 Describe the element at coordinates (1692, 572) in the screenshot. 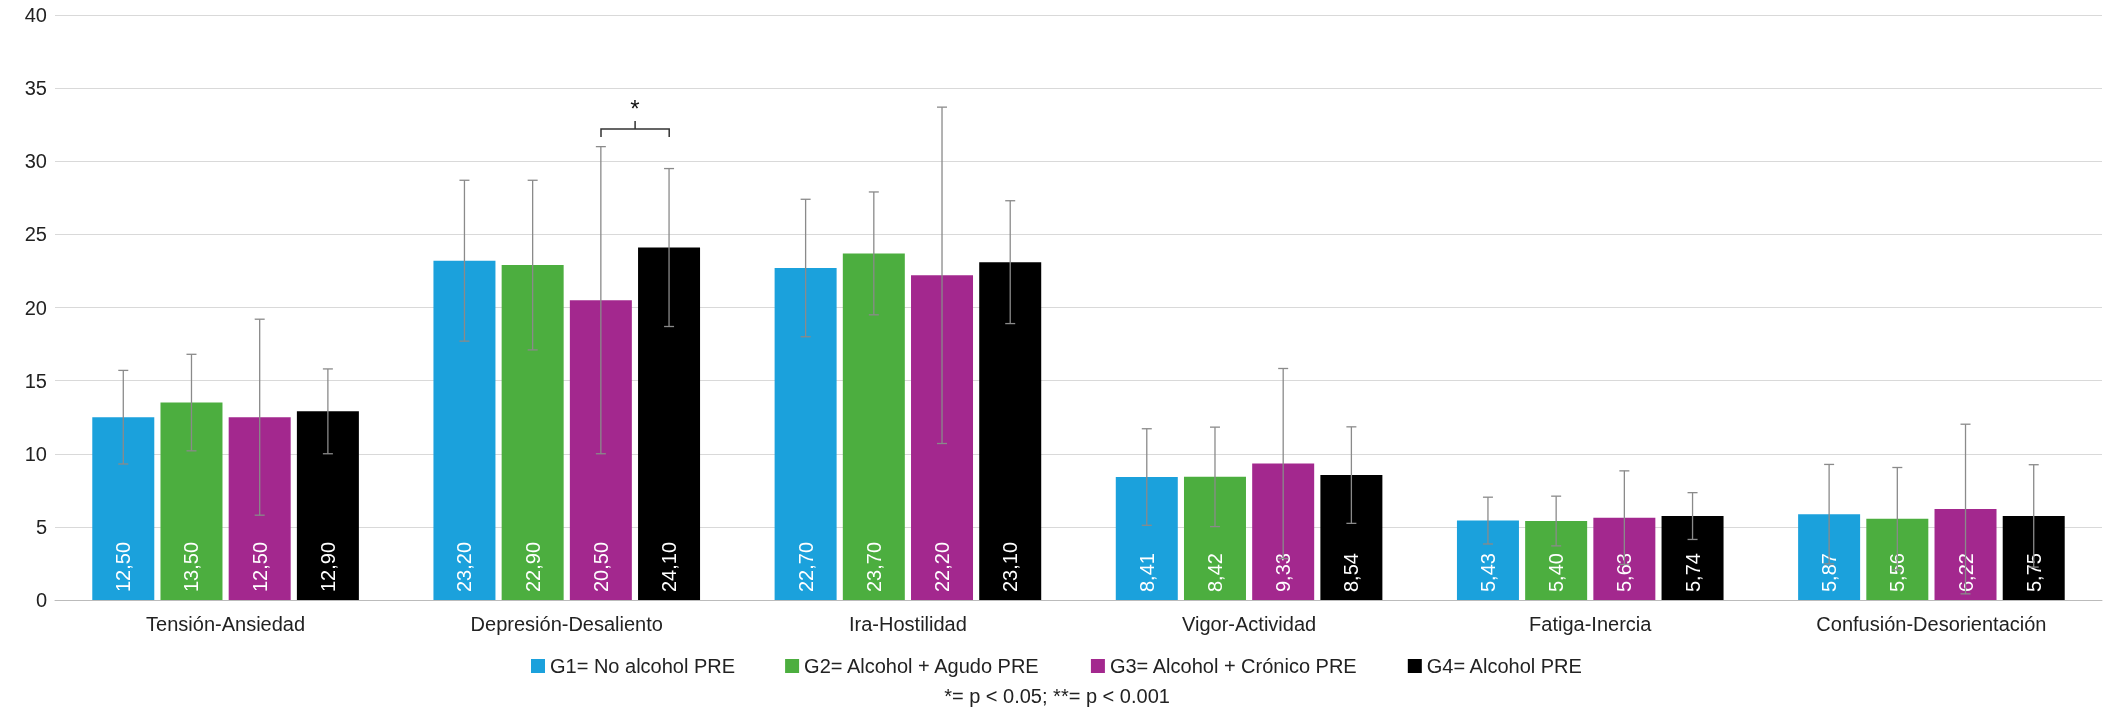

I see `data-label: 5,74` at that location.